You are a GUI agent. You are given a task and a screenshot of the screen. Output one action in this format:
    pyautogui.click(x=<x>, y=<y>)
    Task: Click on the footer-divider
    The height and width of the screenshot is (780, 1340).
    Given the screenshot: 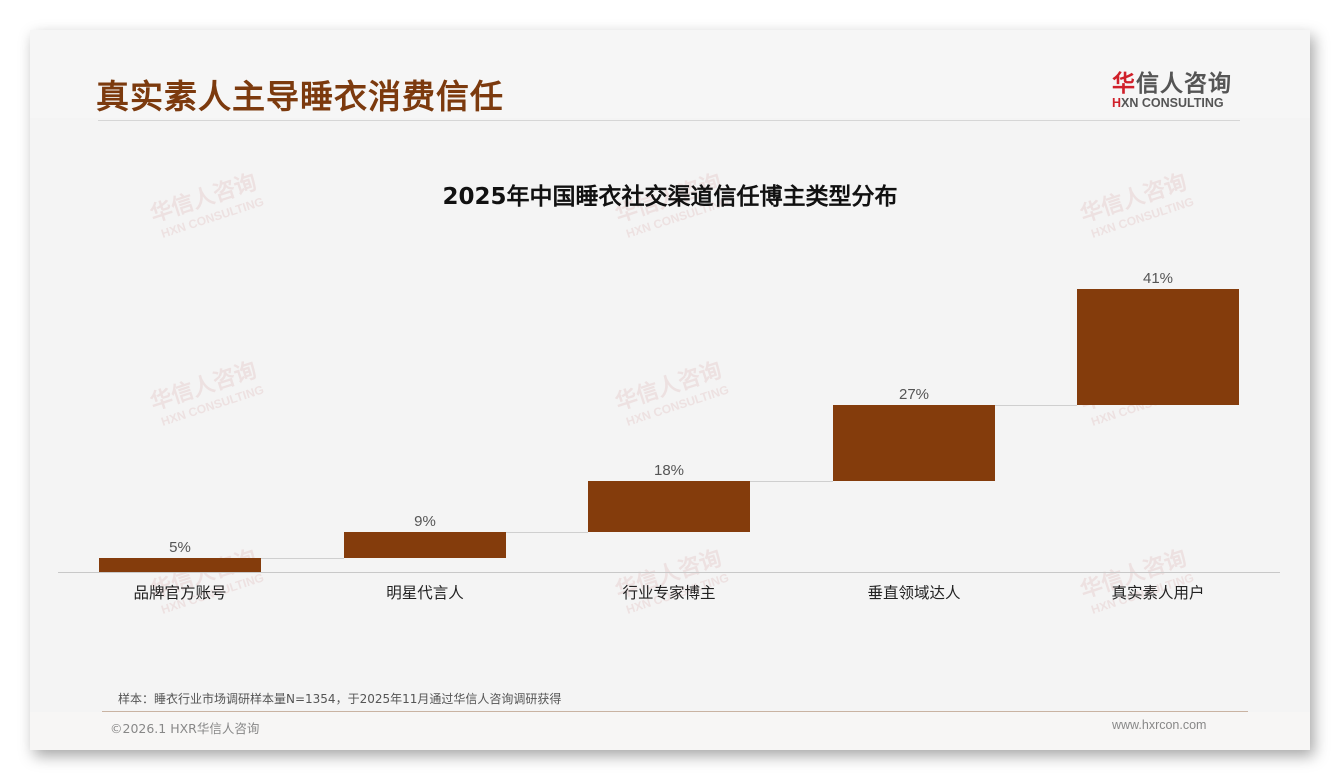 What is the action you would take?
    pyautogui.click(x=675, y=711)
    